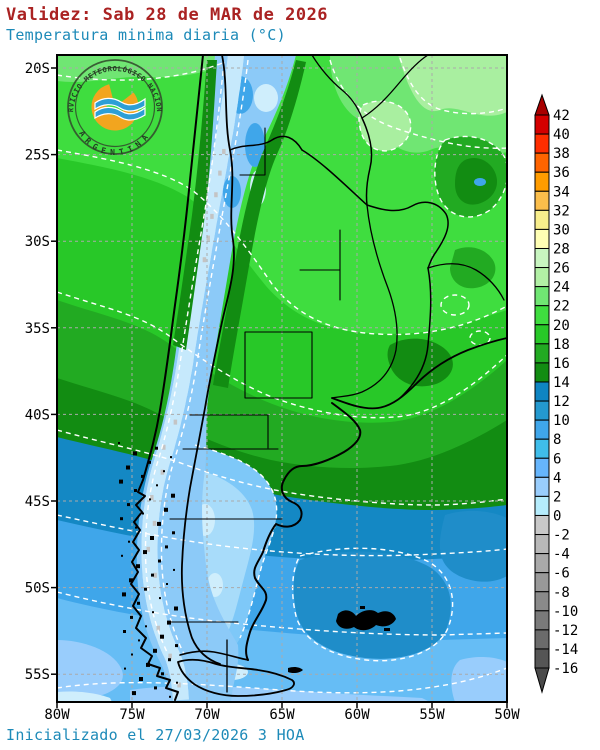 This screenshot has width=600, height=750. I want to click on colorbar-label: -4, so click(561, 555).